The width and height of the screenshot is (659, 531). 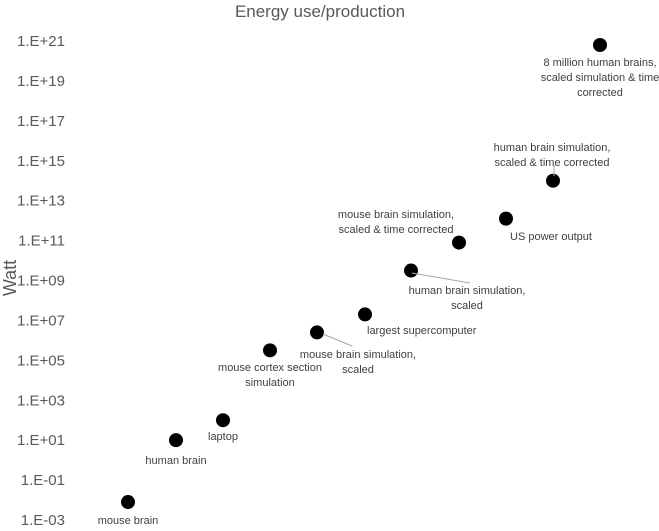 I want to click on data-point-label: simulation, so click(x=270, y=383).